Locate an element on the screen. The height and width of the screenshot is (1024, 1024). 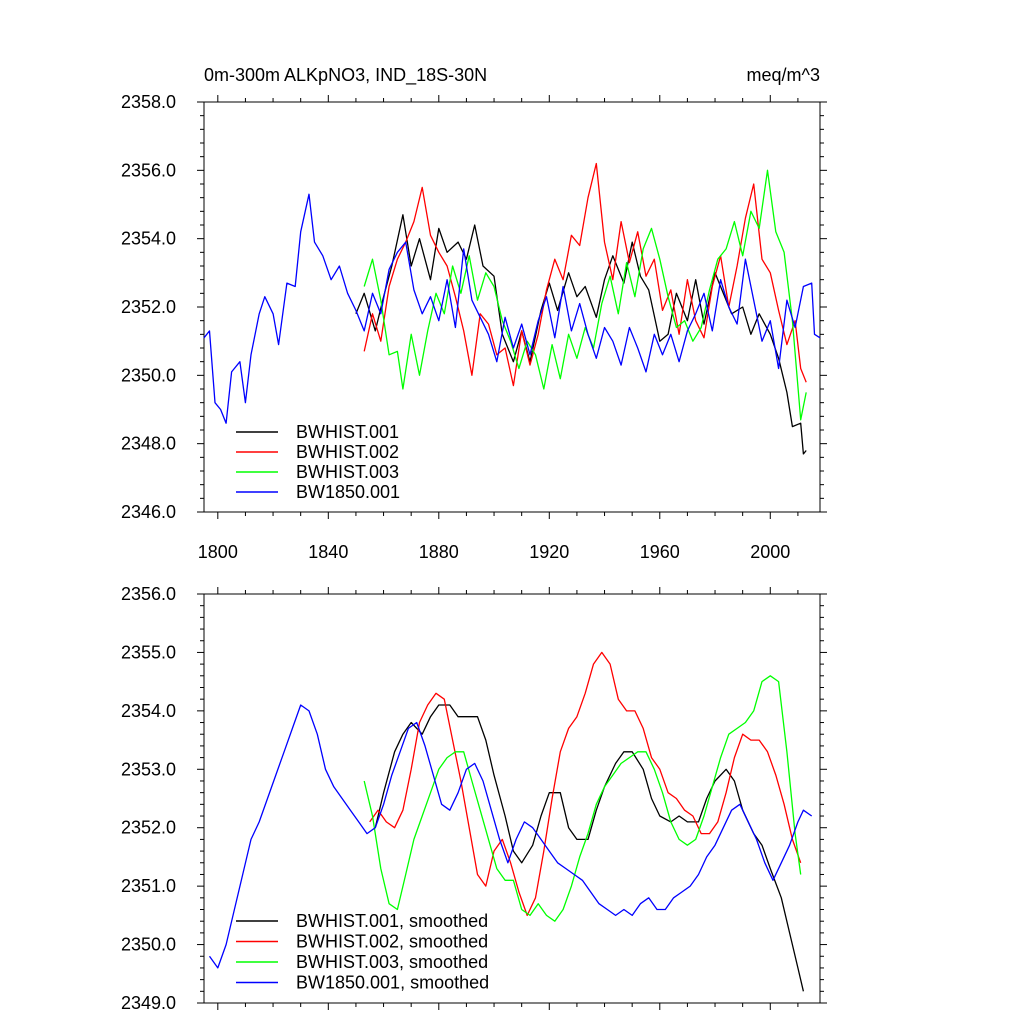
y-tick-label: 2349.0 is located at coordinates (148, 1003).